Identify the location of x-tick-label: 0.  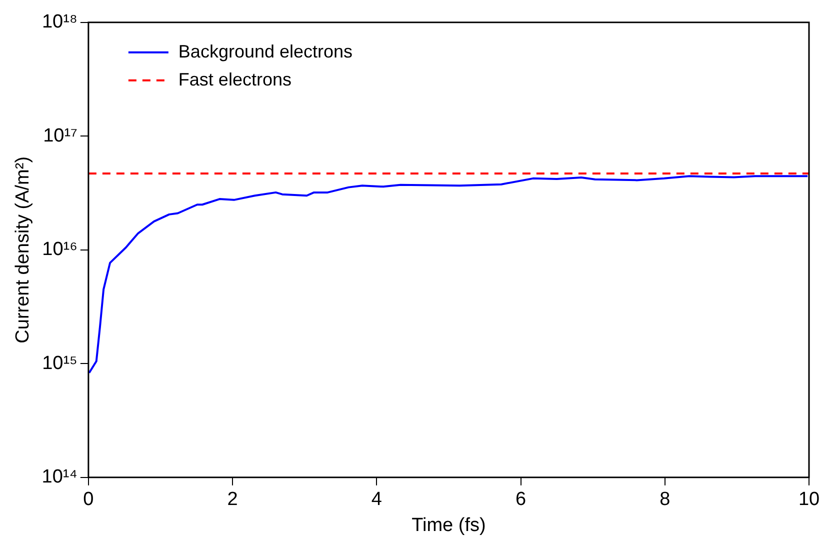
(88, 499).